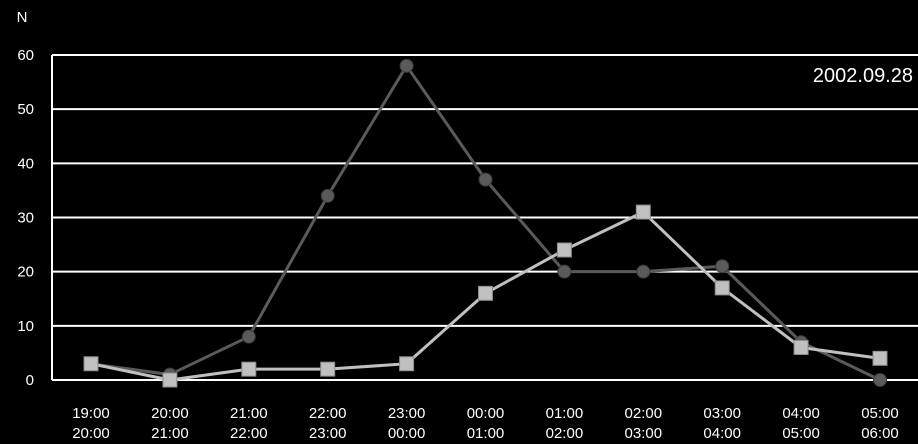  Describe the element at coordinates (880, 433) in the screenshot. I see `x-tick-label: 06:00` at that location.